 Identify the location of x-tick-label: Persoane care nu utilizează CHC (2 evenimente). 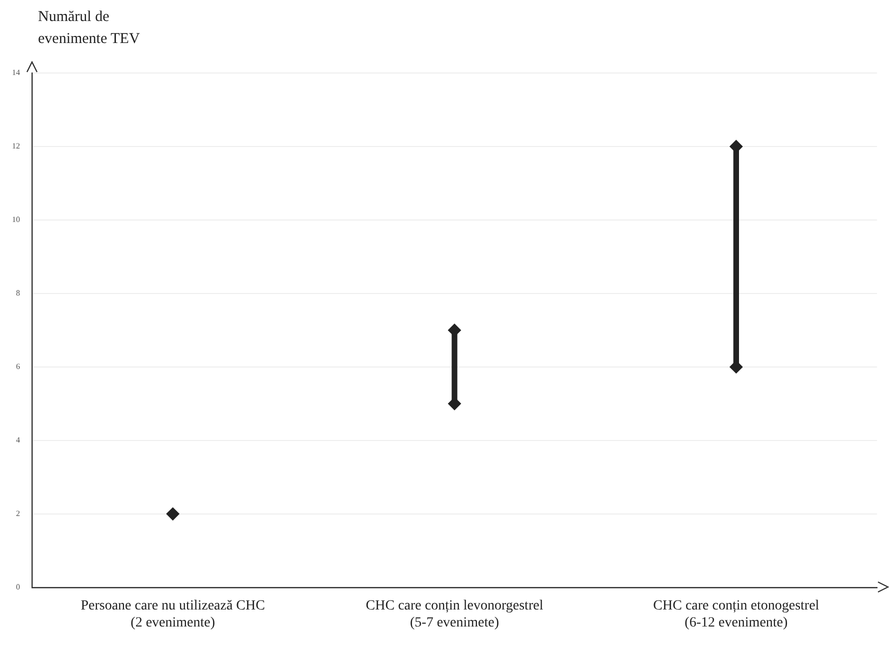
(172, 614).